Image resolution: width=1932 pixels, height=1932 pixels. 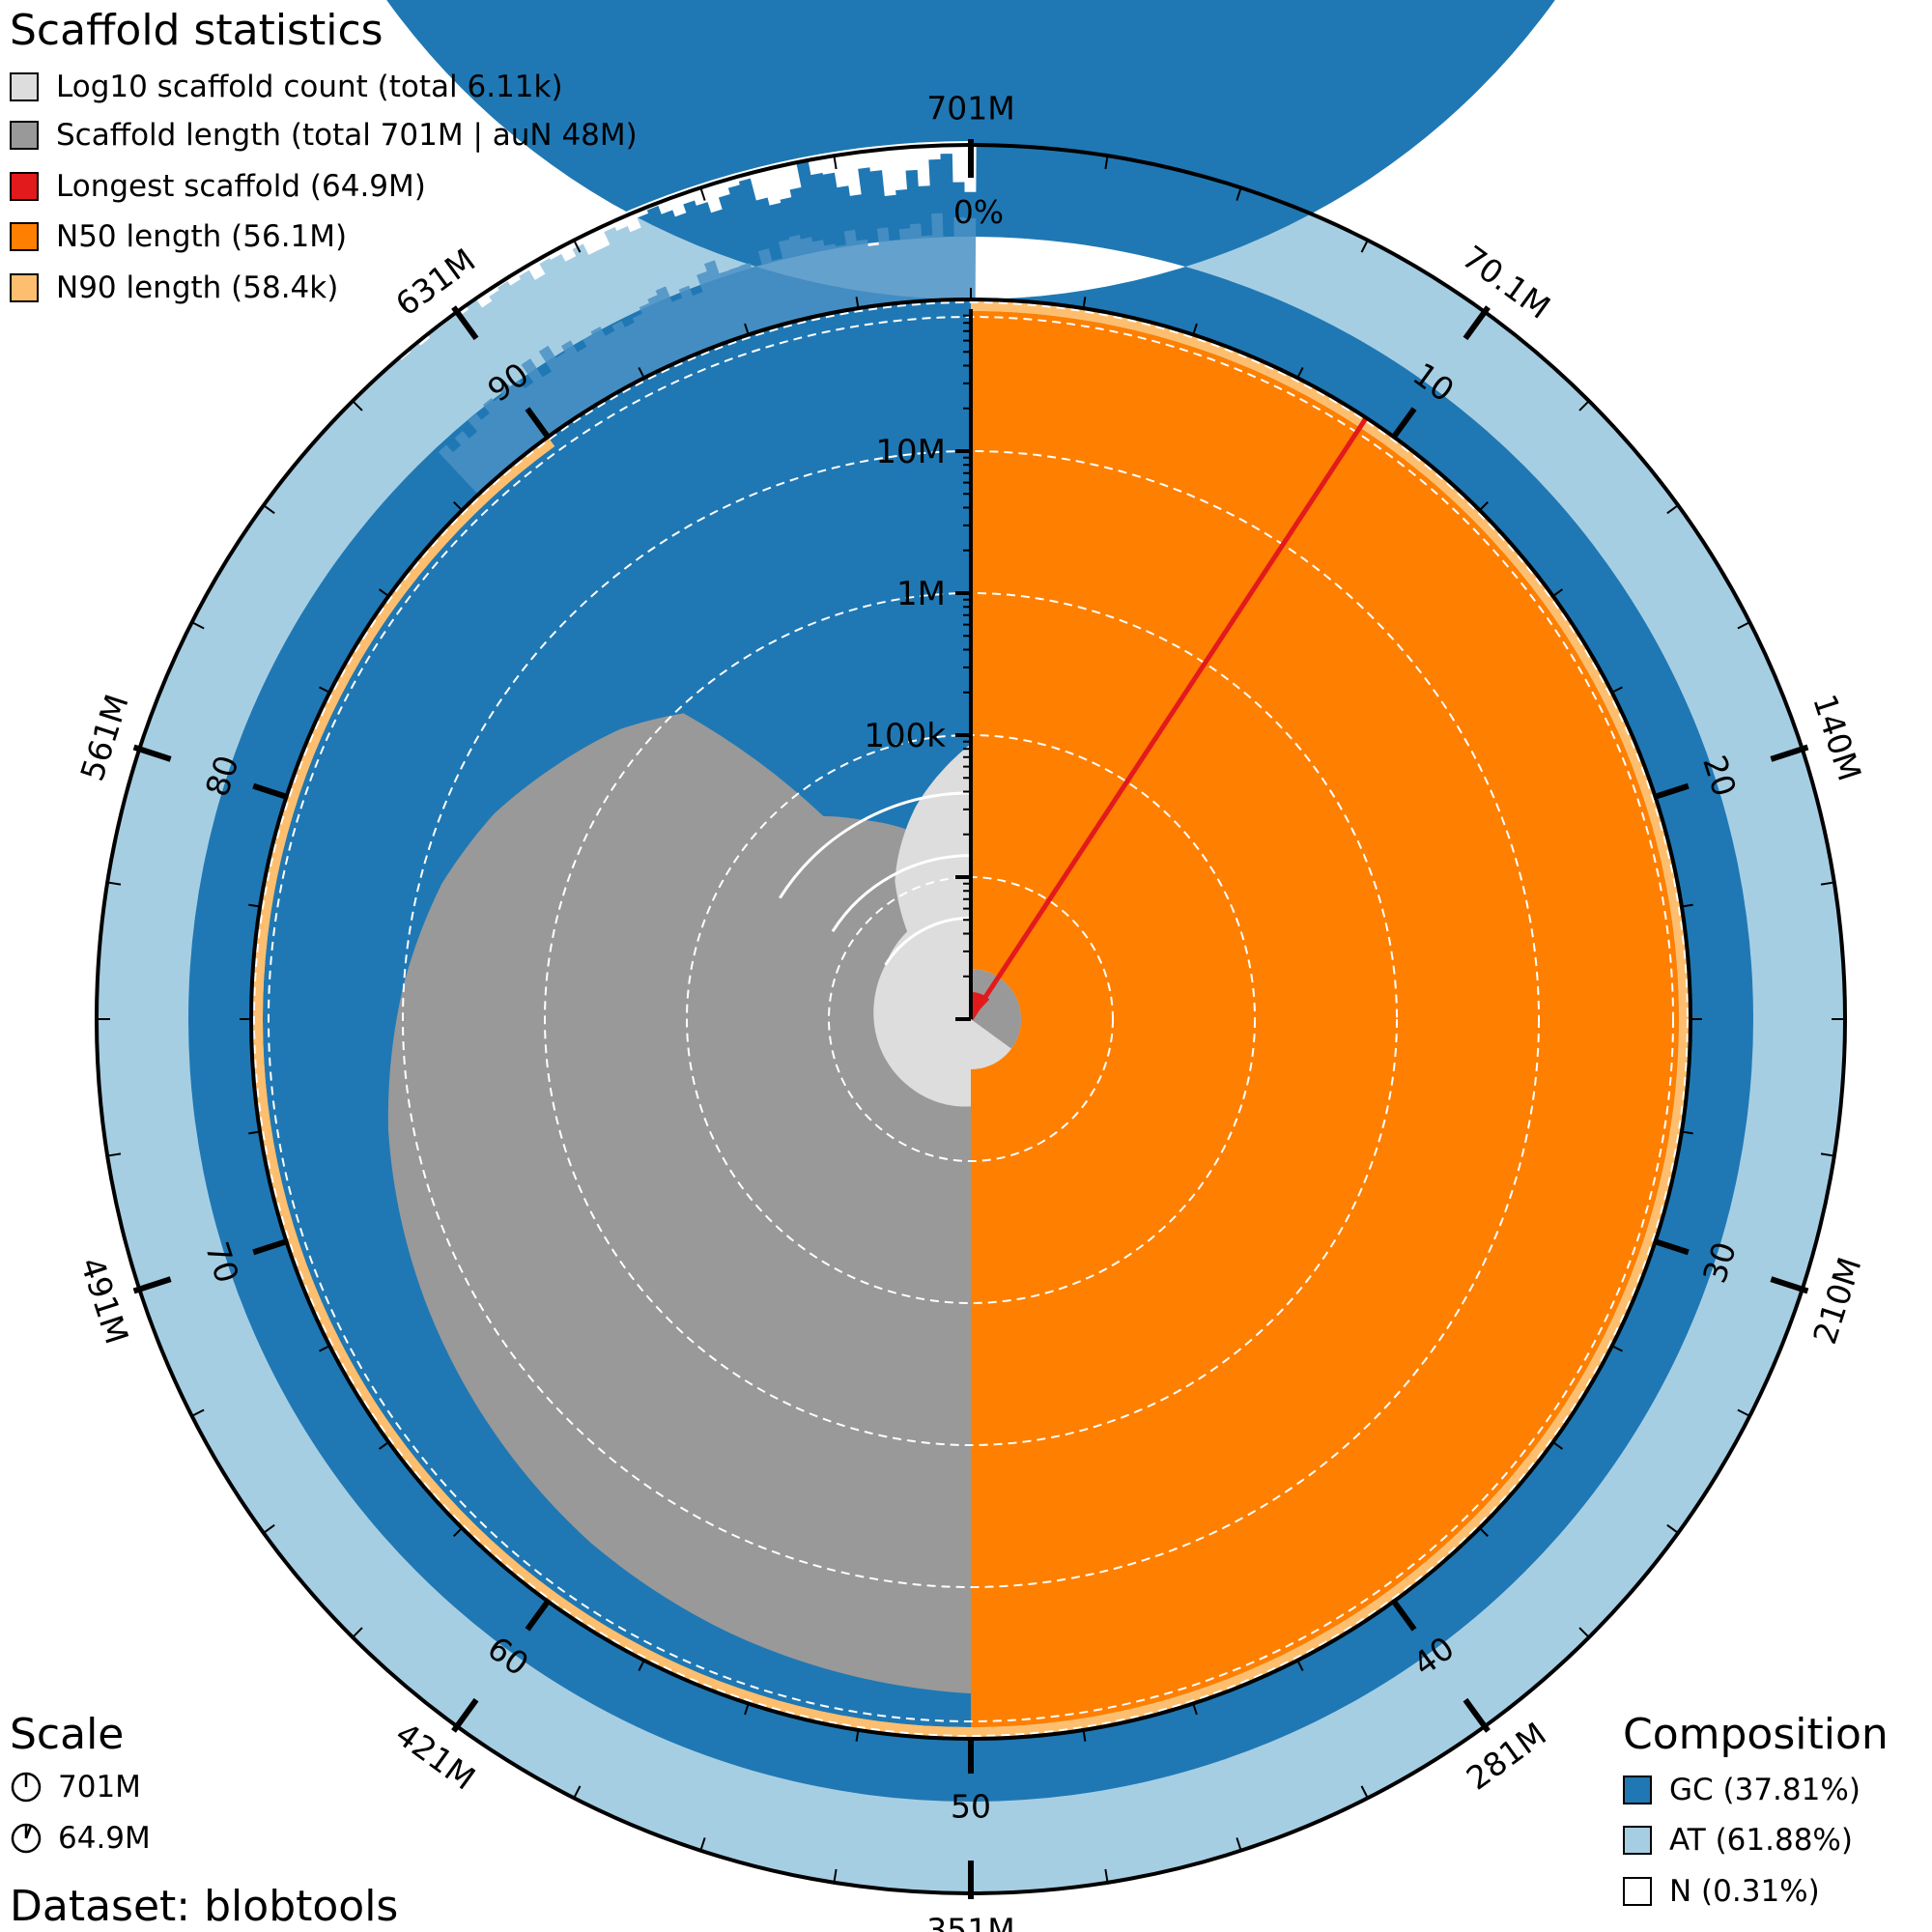 I want to click on outer-tick-label: 561M, so click(x=103, y=737).